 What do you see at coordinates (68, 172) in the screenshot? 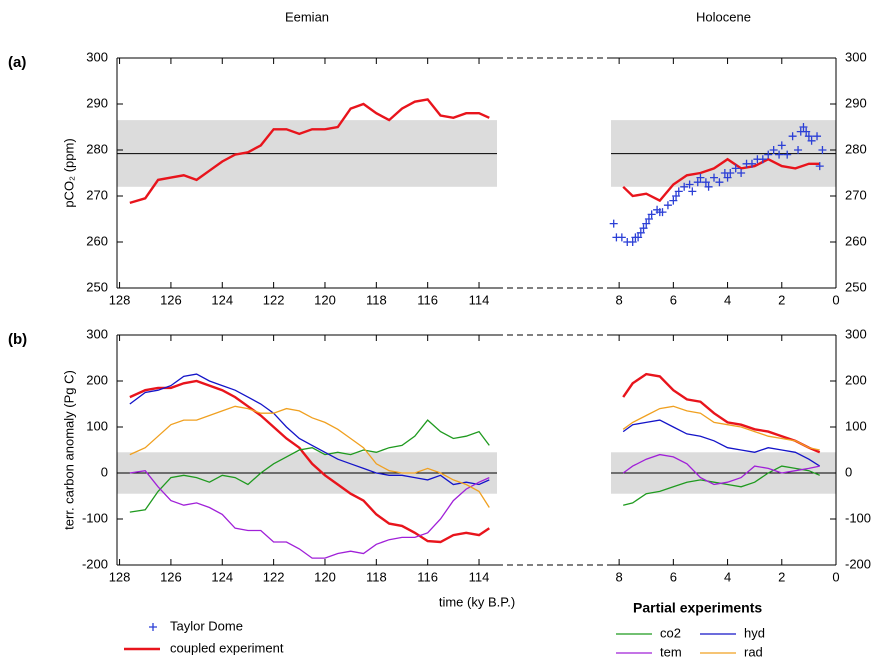
I see `y-axis-label: pCO₂ (ppm)` at bounding box center [68, 172].